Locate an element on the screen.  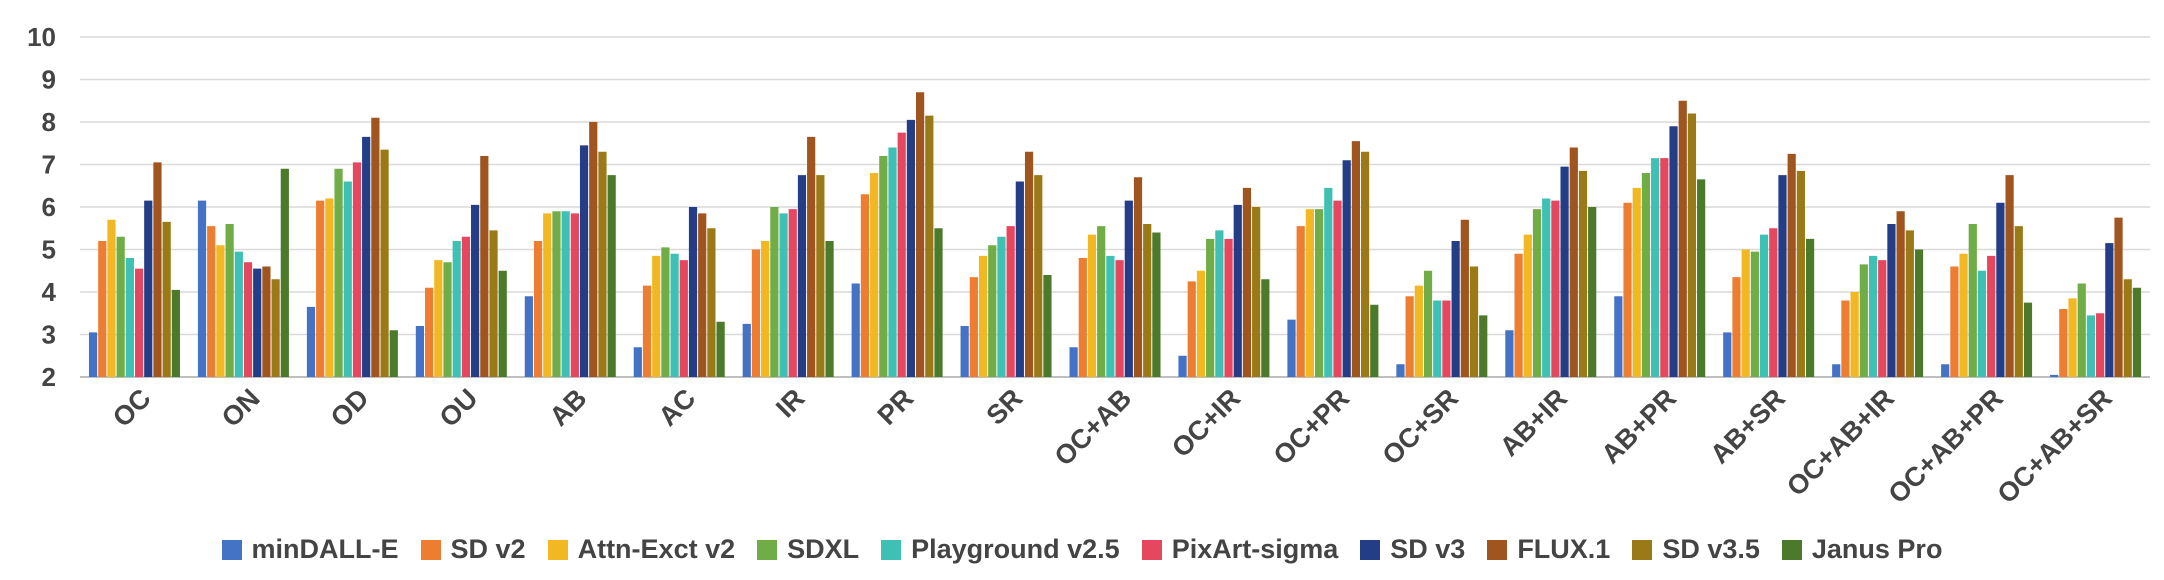
x-tick-label: OC+AB+IR is located at coordinates (1840, 442).